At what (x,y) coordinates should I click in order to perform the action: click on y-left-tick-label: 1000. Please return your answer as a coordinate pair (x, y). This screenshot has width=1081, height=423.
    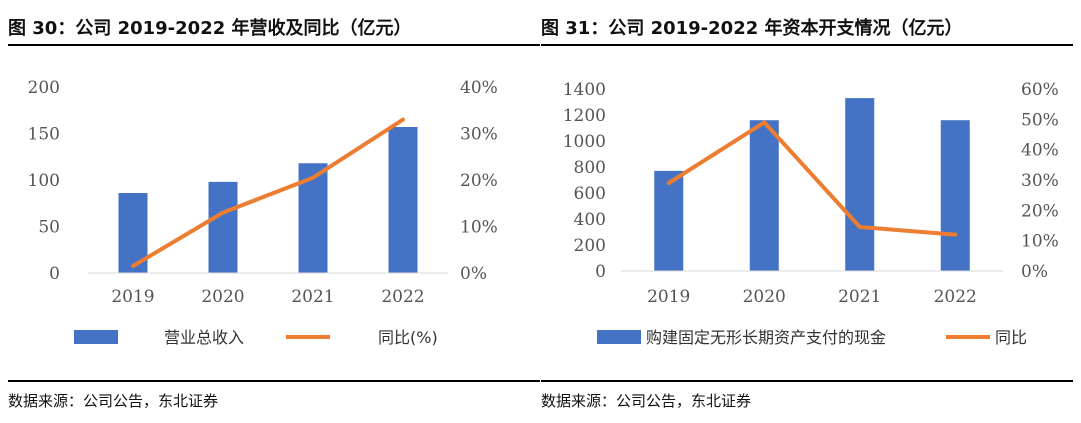
    Looking at the image, I should click on (584, 142).